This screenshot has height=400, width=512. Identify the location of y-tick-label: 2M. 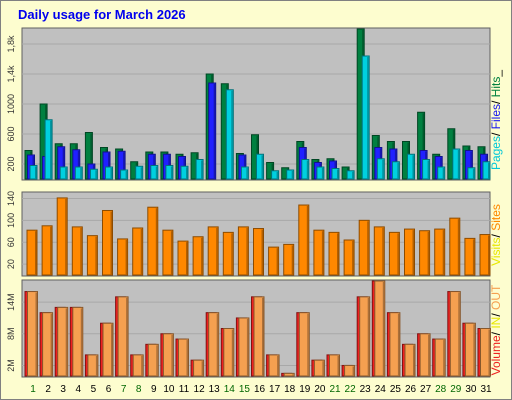
(11, 365).